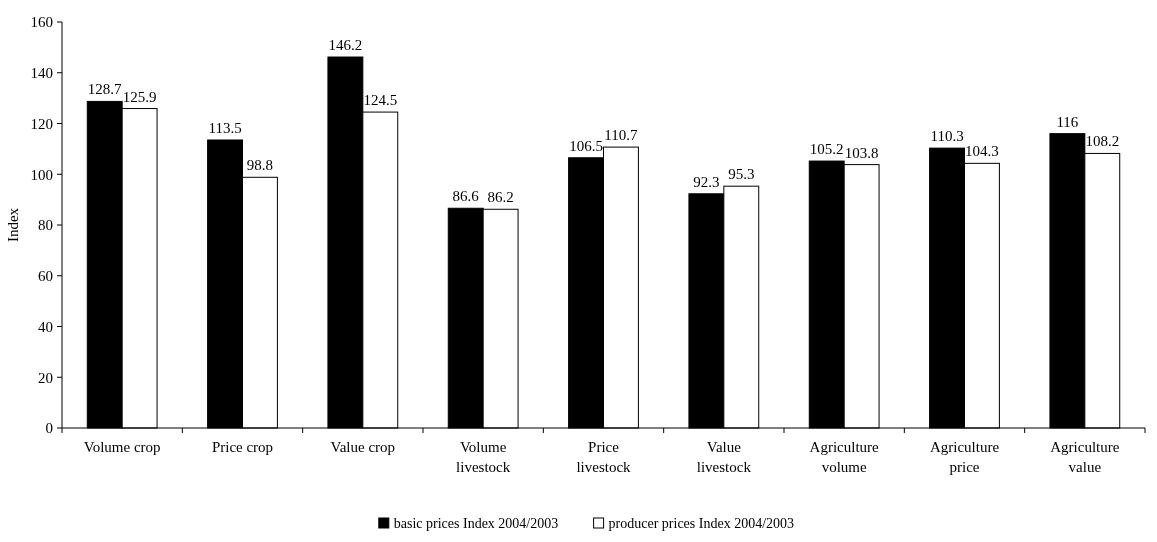  Describe the element at coordinates (500, 197) in the screenshot. I see `data-label: 86.2` at that location.